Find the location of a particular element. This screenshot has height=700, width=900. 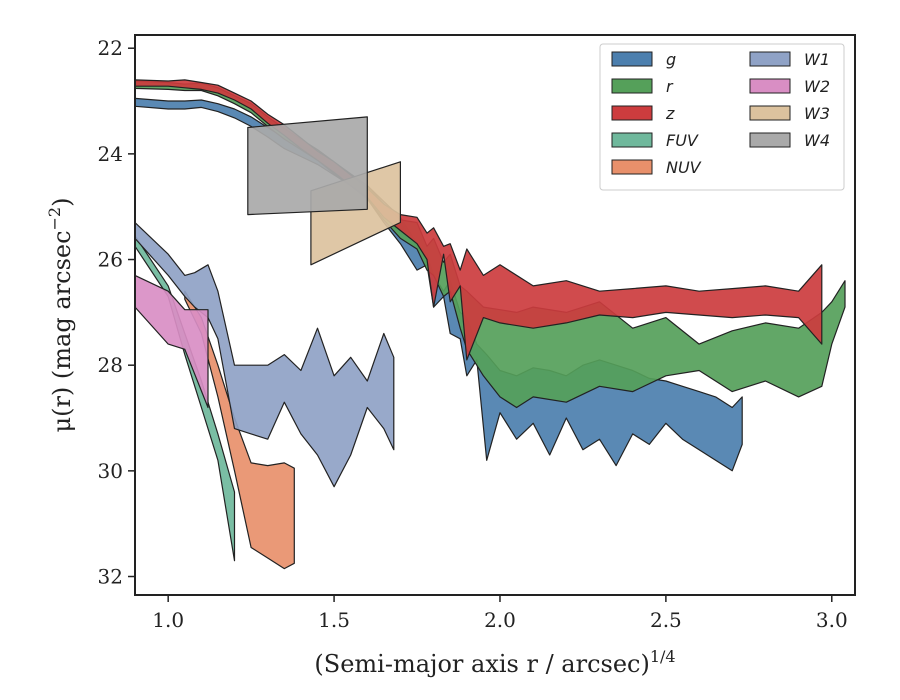

y-tick-label: 24 is located at coordinates (110, 154).